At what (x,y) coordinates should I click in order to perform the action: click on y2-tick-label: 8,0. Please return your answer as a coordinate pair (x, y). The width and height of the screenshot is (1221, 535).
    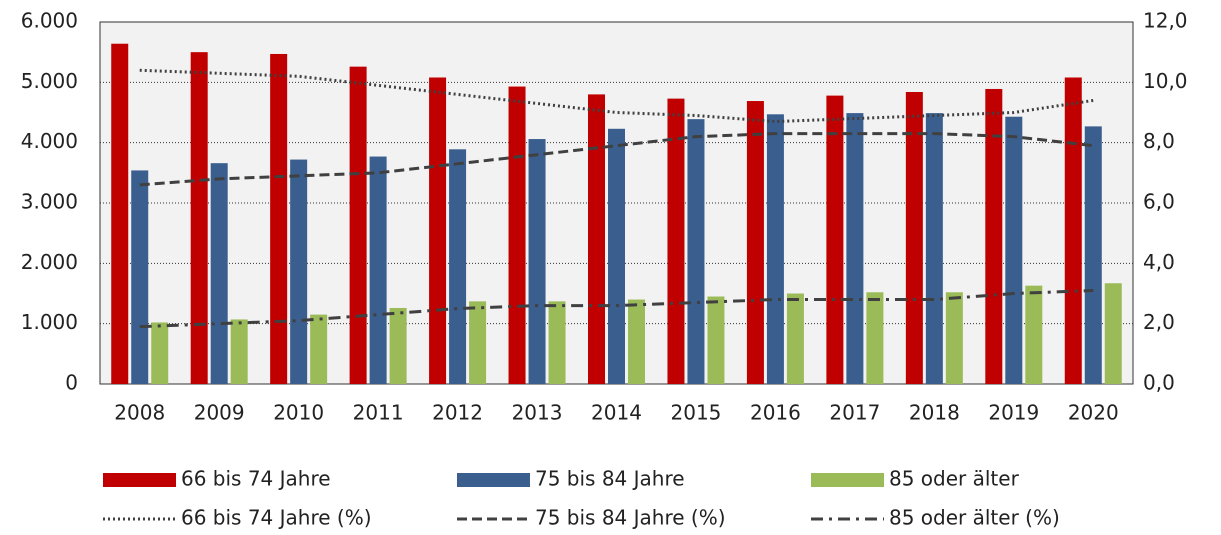
    Looking at the image, I should click on (1159, 141).